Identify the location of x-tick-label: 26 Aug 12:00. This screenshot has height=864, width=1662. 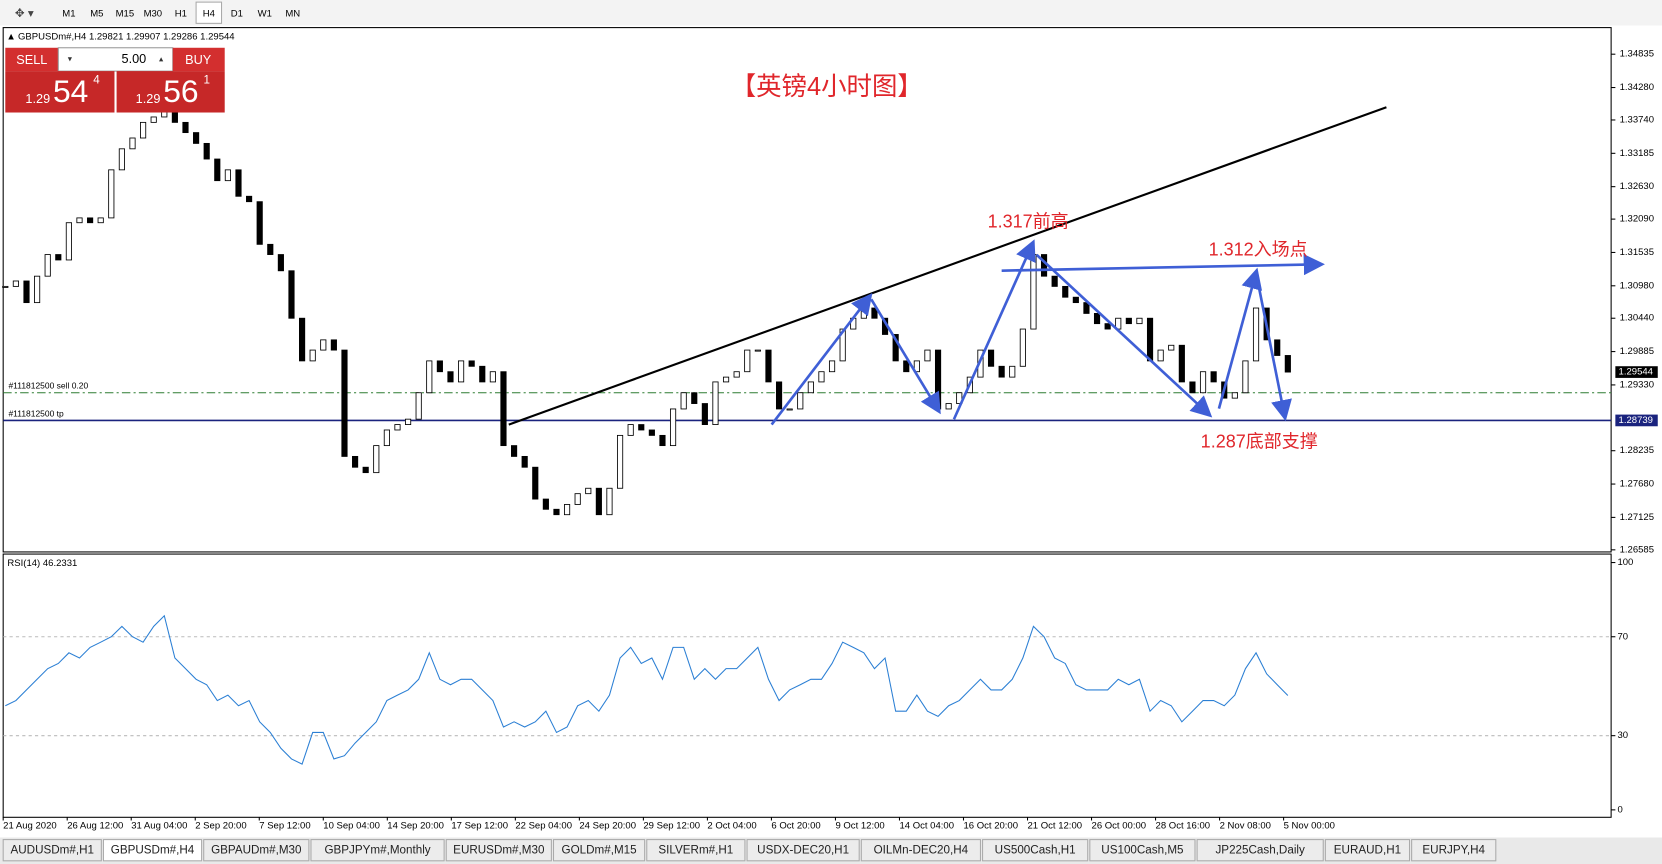
(95, 825).